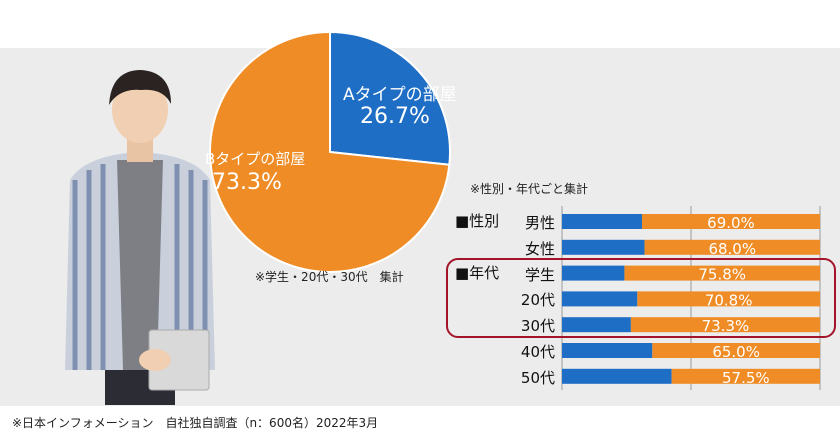 The width and height of the screenshot is (840, 439). I want to click on bar-note: ※性別・年代ごと集計, so click(529, 189).